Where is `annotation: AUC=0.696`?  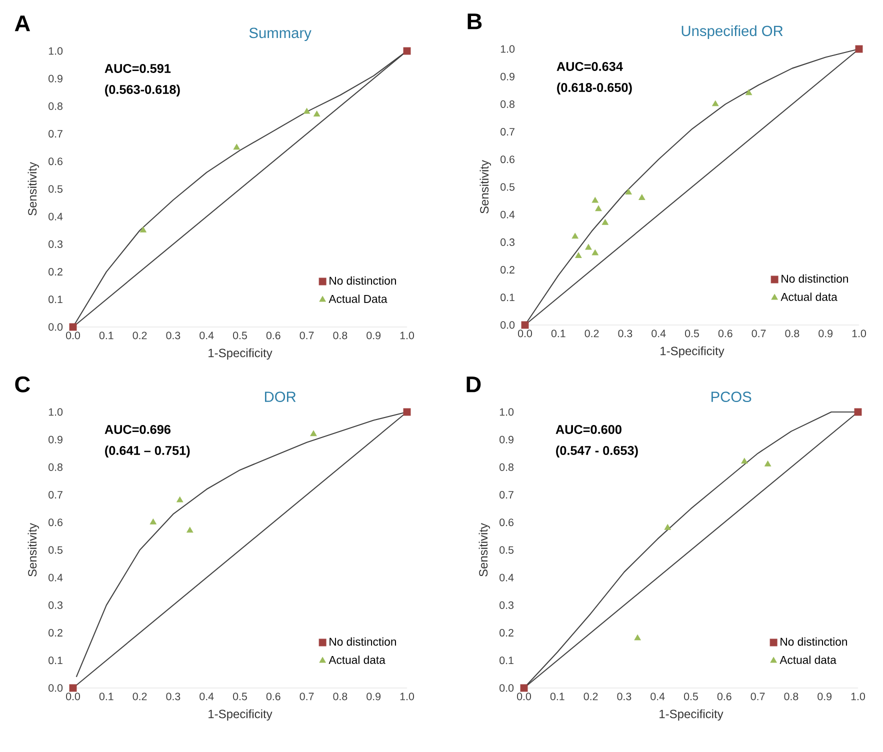 annotation: AUC=0.696 is located at coordinates (137, 429).